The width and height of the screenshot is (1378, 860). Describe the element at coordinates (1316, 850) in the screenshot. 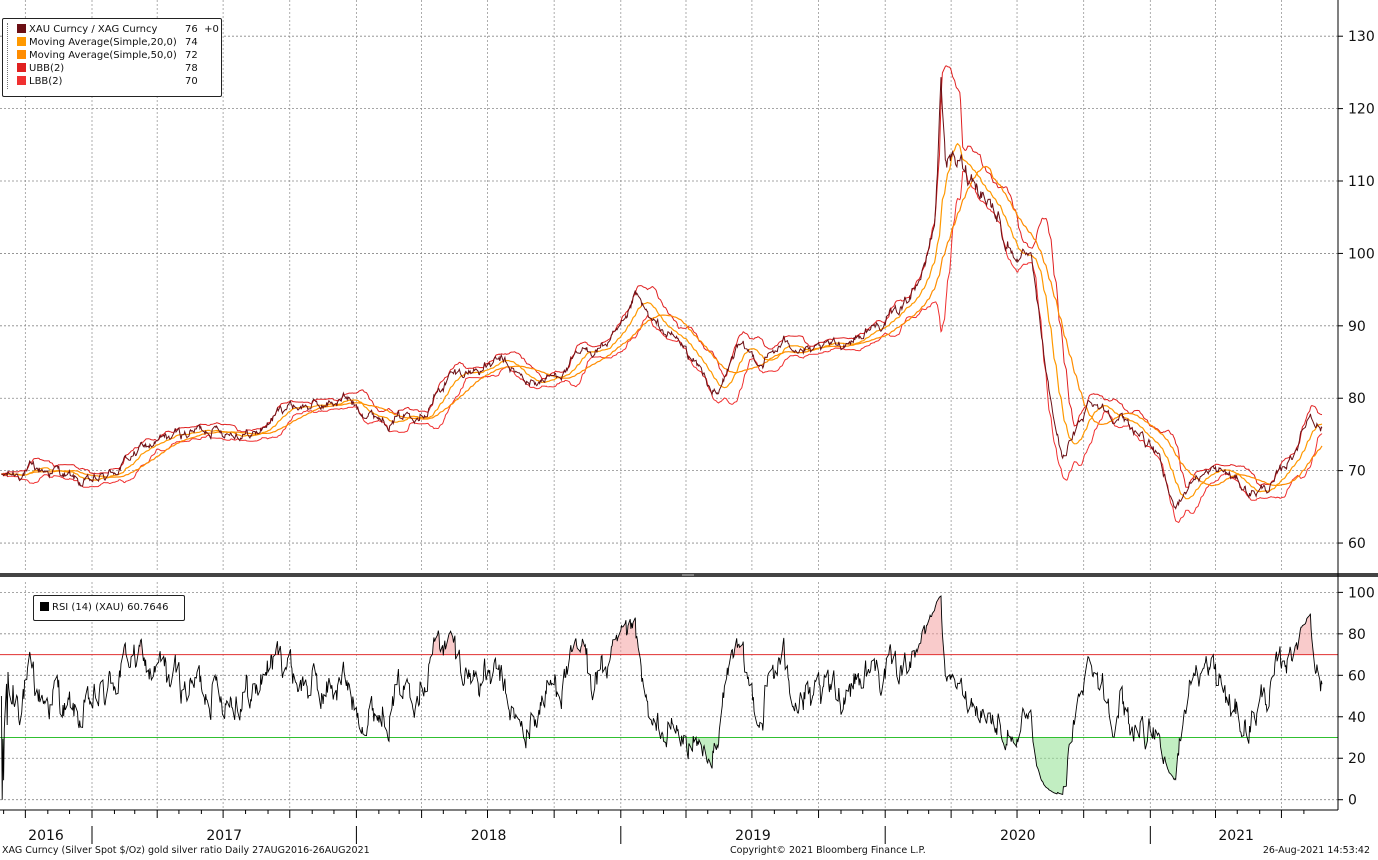

I see `footer-timestamp: 26-Aug-2021 14:53:42` at that location.